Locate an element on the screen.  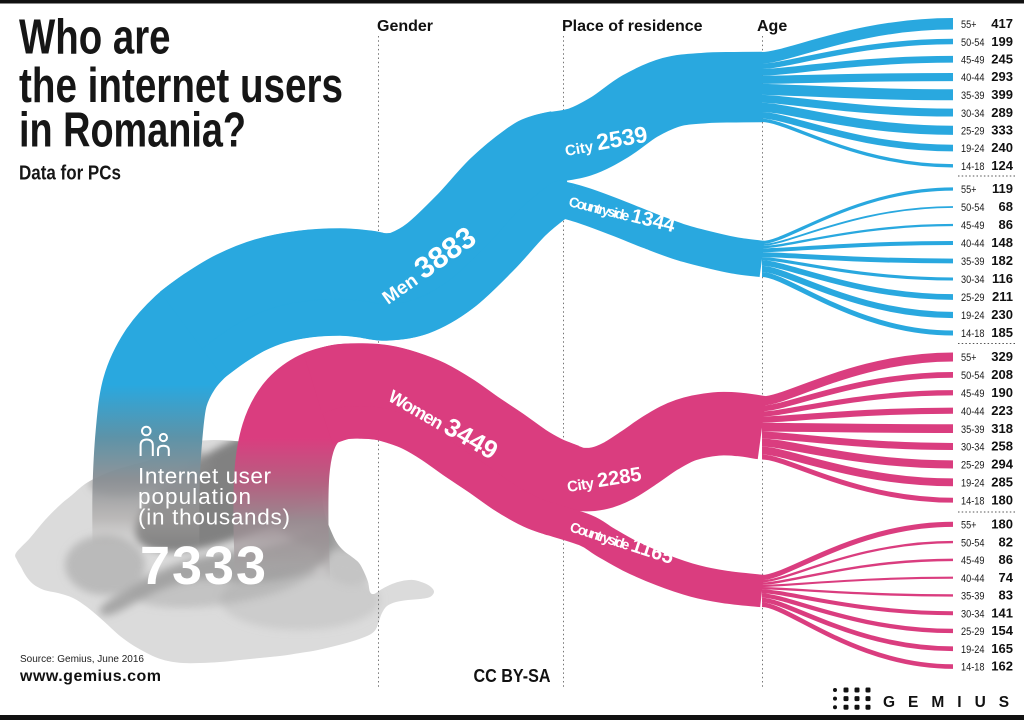
svg-text: 318 is located at coordinates (1002, 428).